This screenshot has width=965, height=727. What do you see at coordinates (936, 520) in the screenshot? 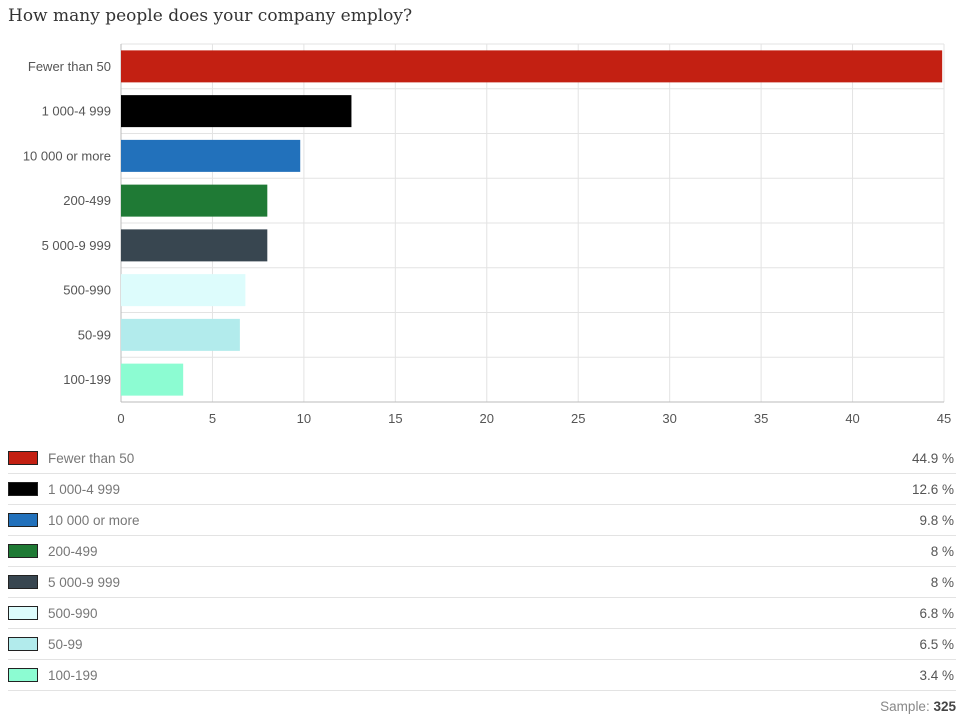
I see `legend-value: 9.8 %` at bounding box center [936, 520].